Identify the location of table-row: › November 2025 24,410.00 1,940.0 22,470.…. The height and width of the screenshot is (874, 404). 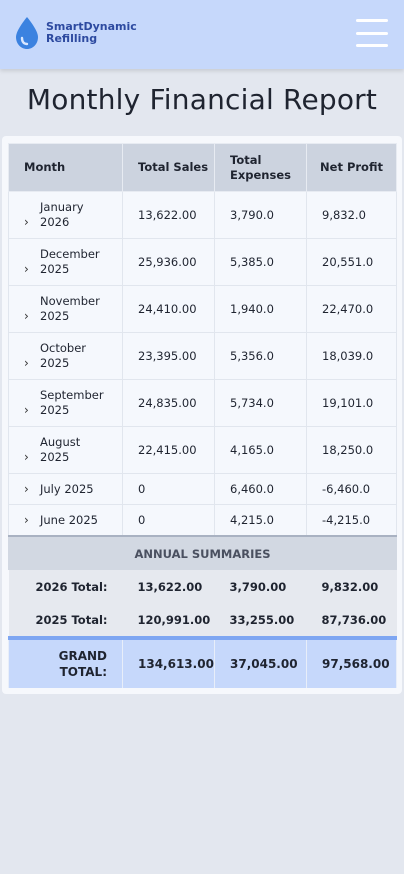
(202, 309).